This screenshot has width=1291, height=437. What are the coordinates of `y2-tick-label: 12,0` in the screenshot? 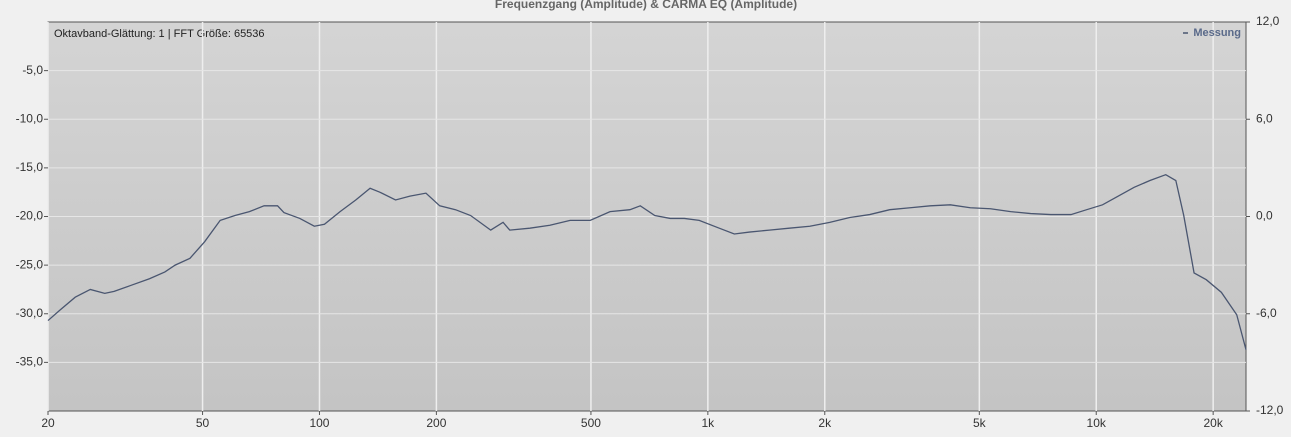 It's located at (1268, 21).